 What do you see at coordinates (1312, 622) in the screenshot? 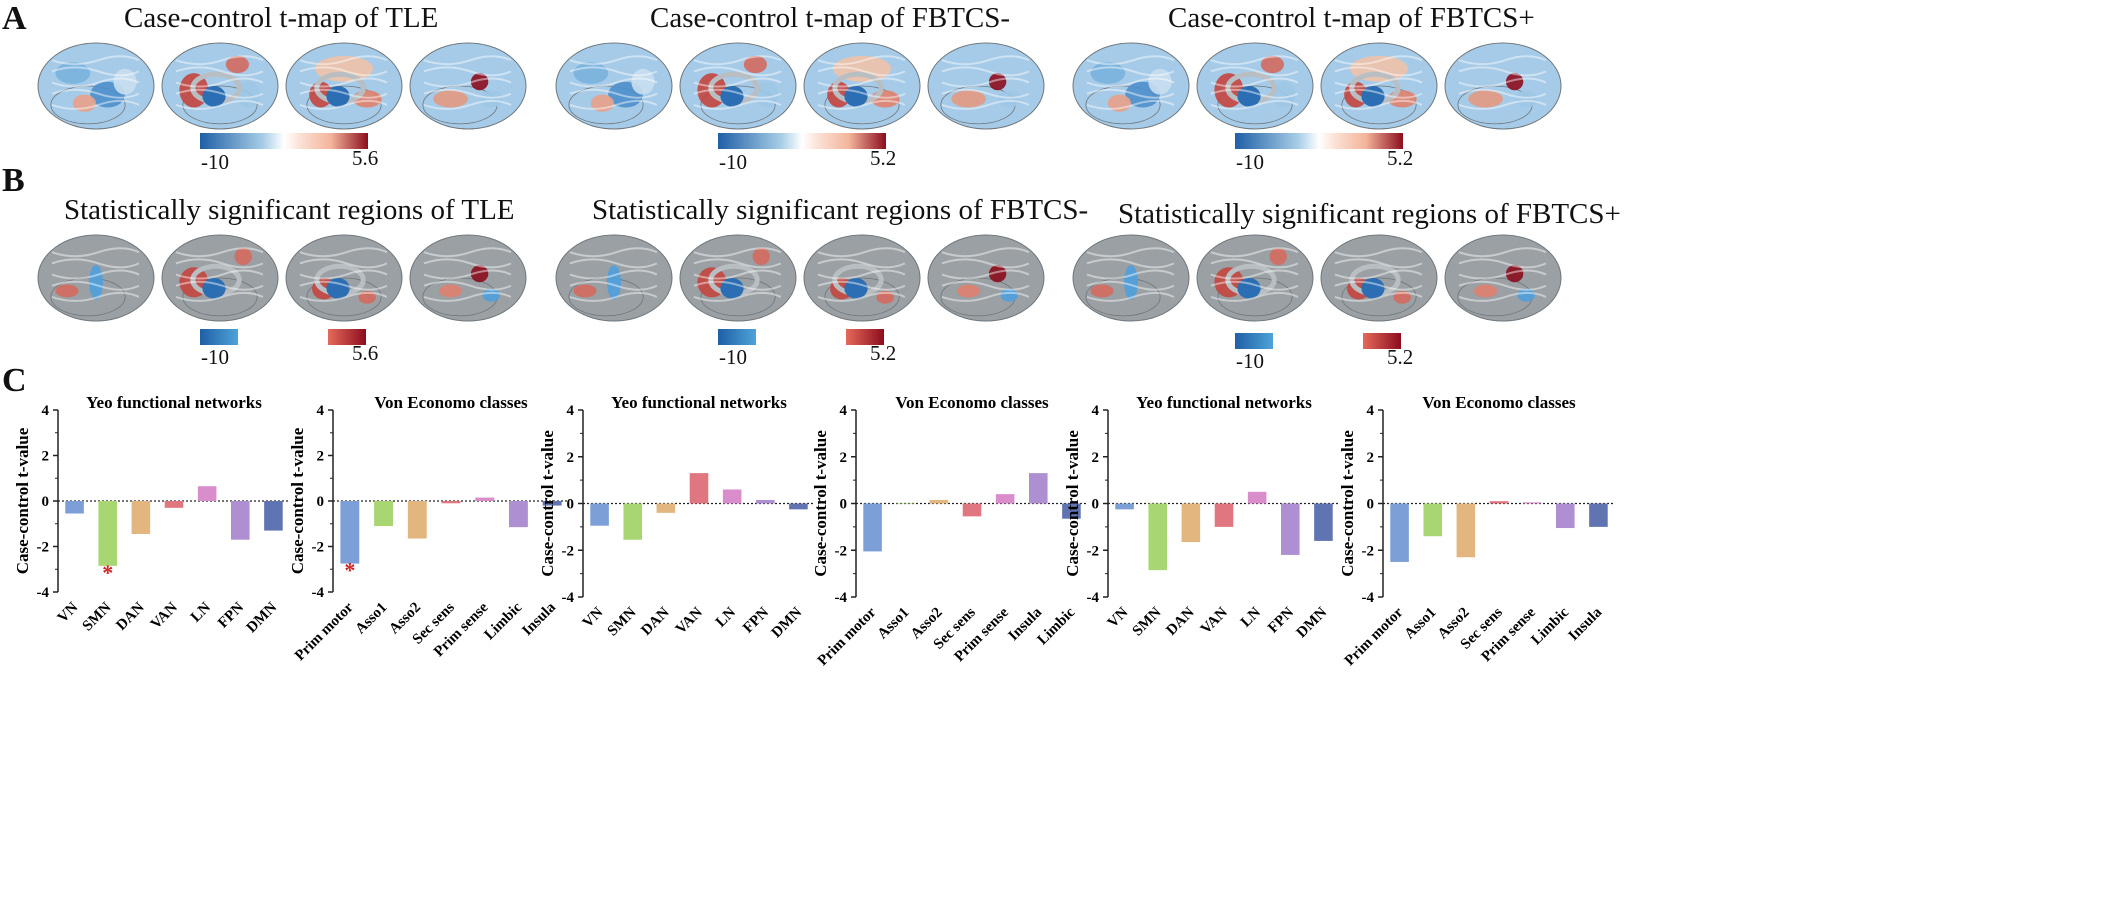
I see `x-tick-label: DMN` at bounding box center [1312, 622].